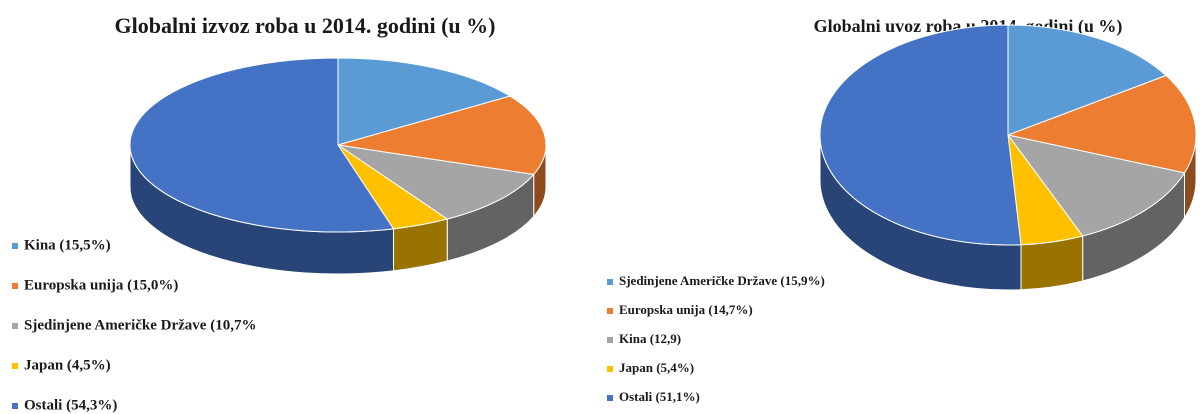  What do you see at coordinates (67, 245) in the screenshot?
I see `legend-label: Kina (15,5%)` at bounding box center [67, 245].